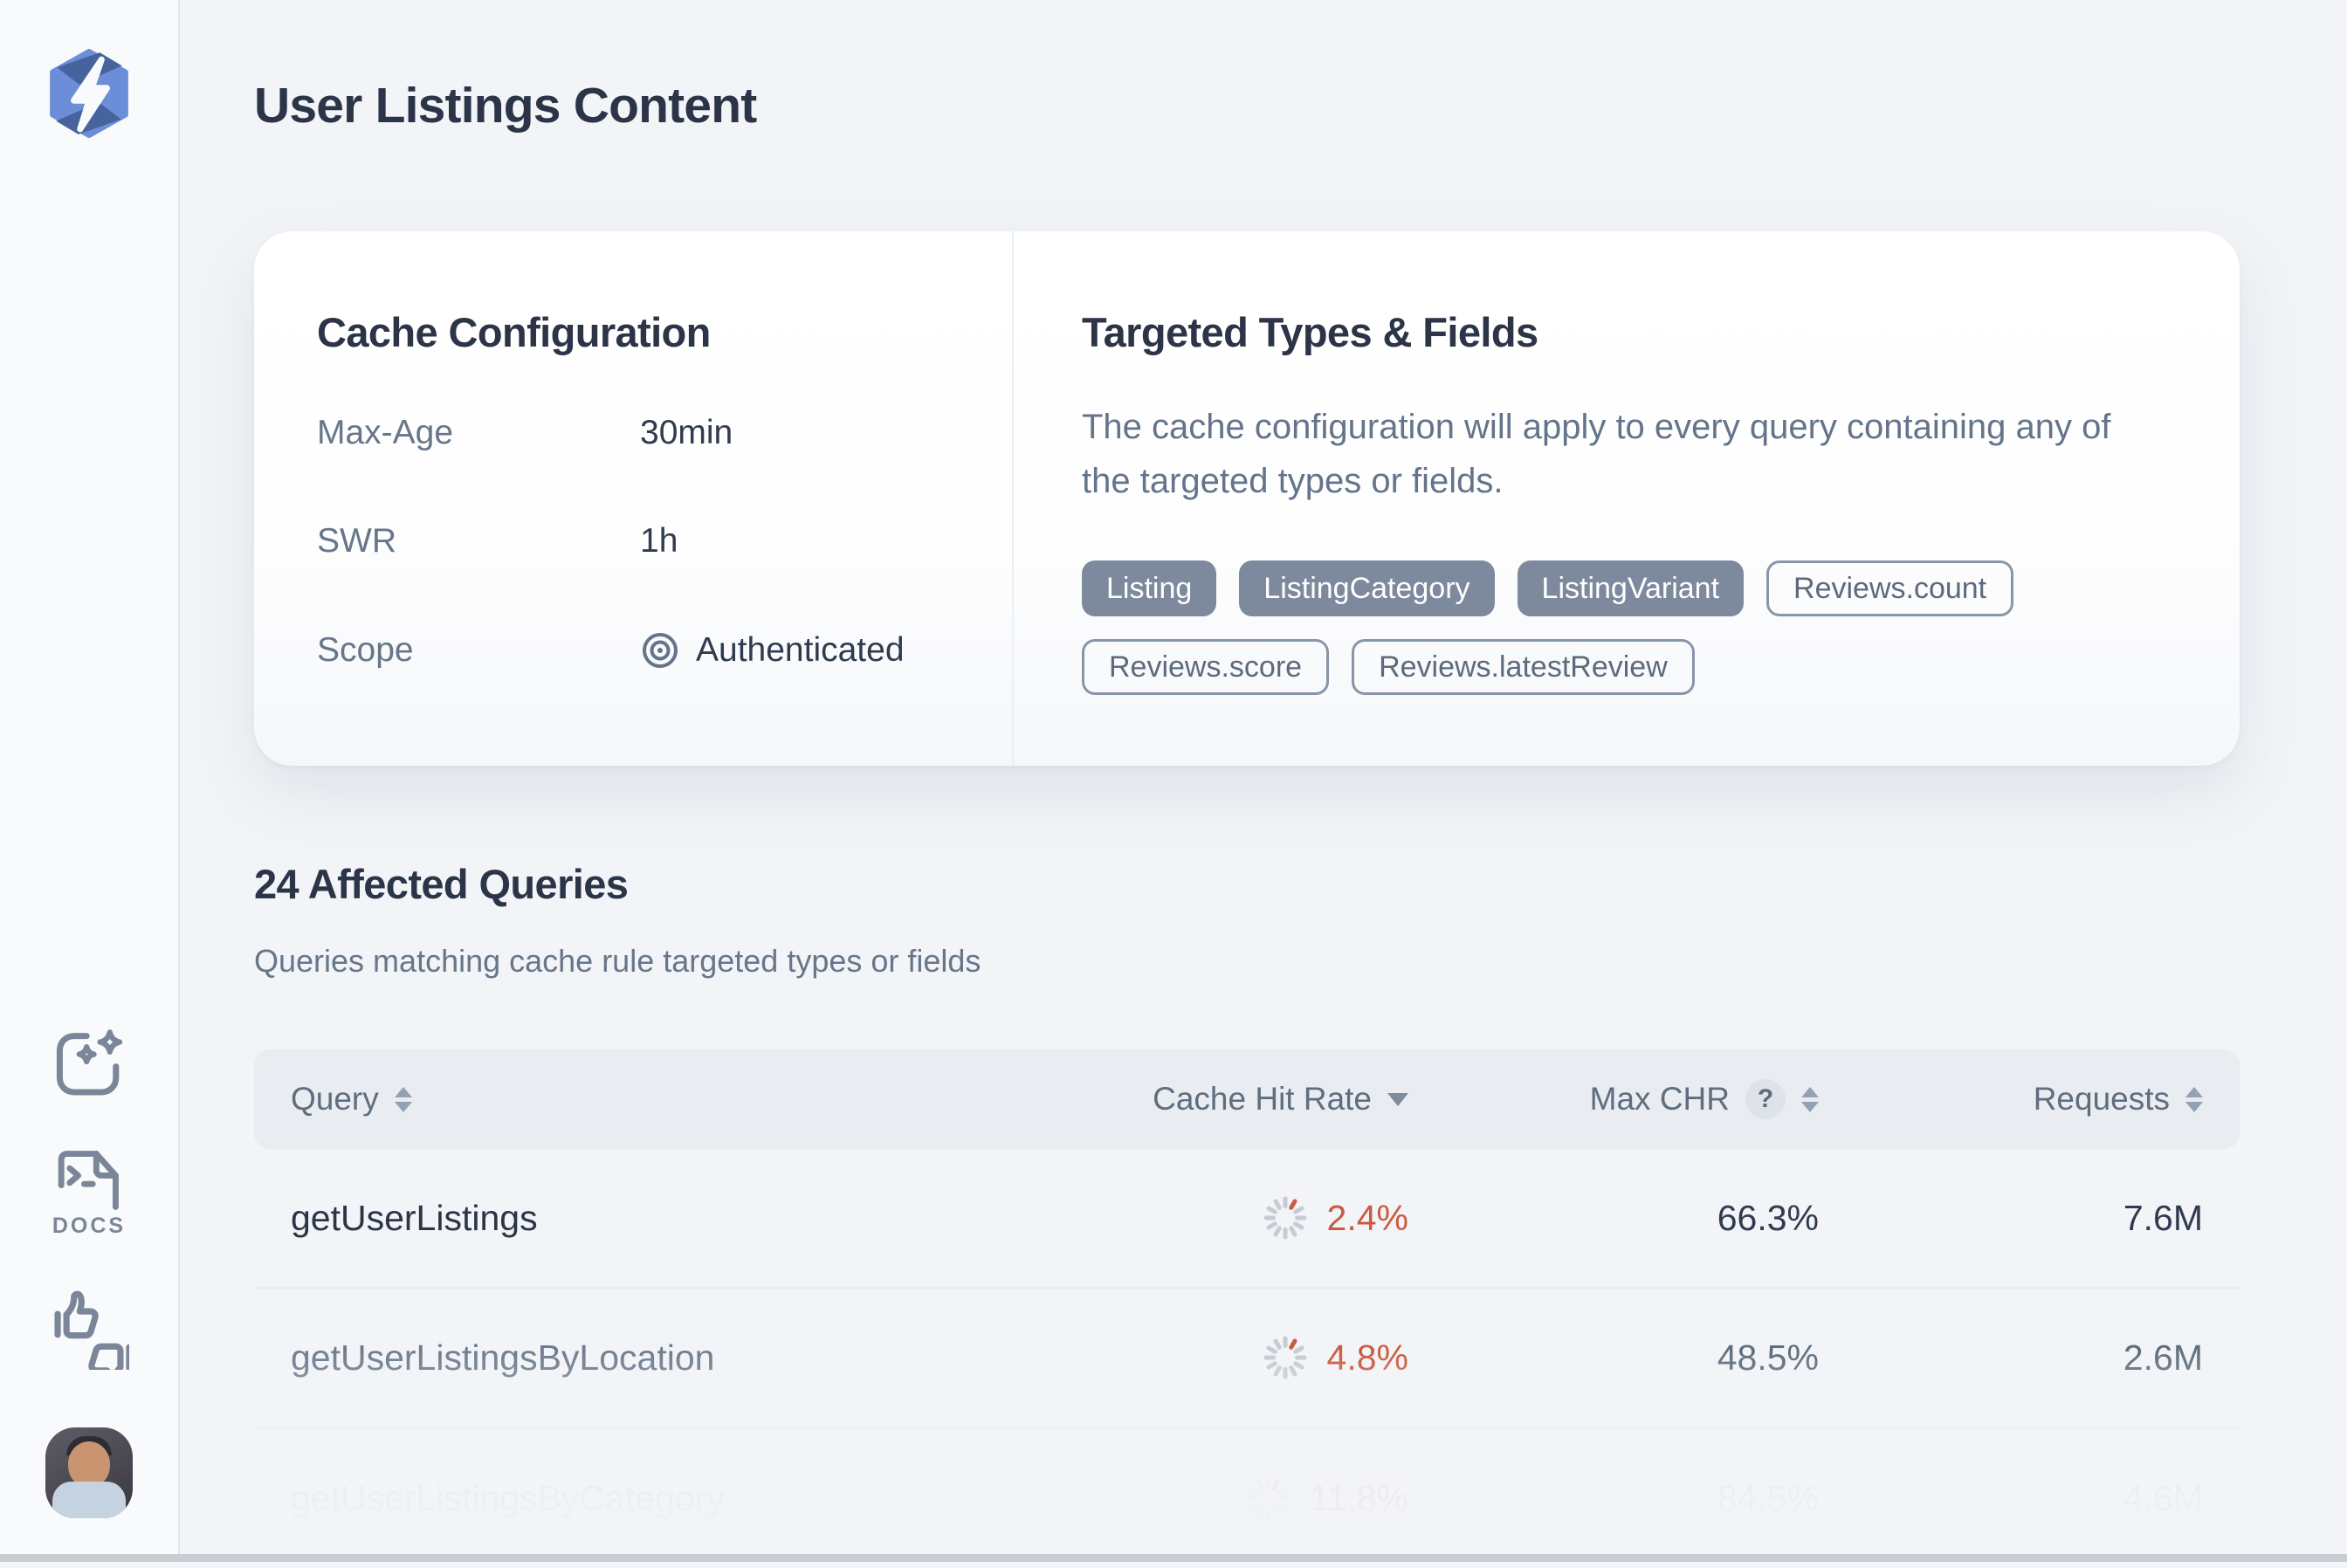 This screenshot has height=1568, width=2347. Describe the element at coordinates (2163, 1217) in the screenshot. I see `requests-value: 7.6M` at that location.